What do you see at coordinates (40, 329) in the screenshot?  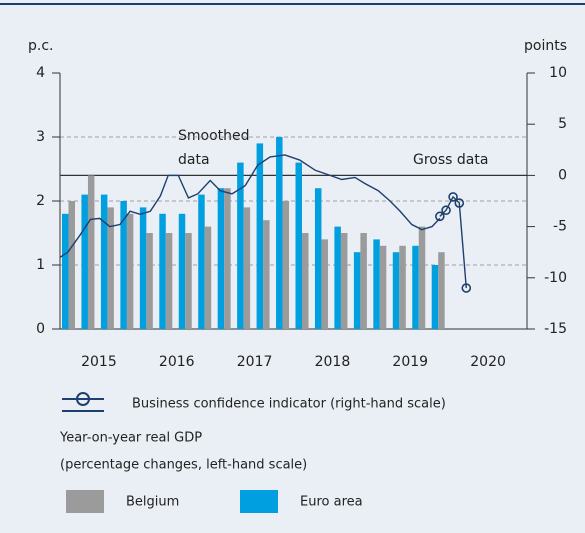 I see `y-tick-label: 0` at bounding box center [40, 329].